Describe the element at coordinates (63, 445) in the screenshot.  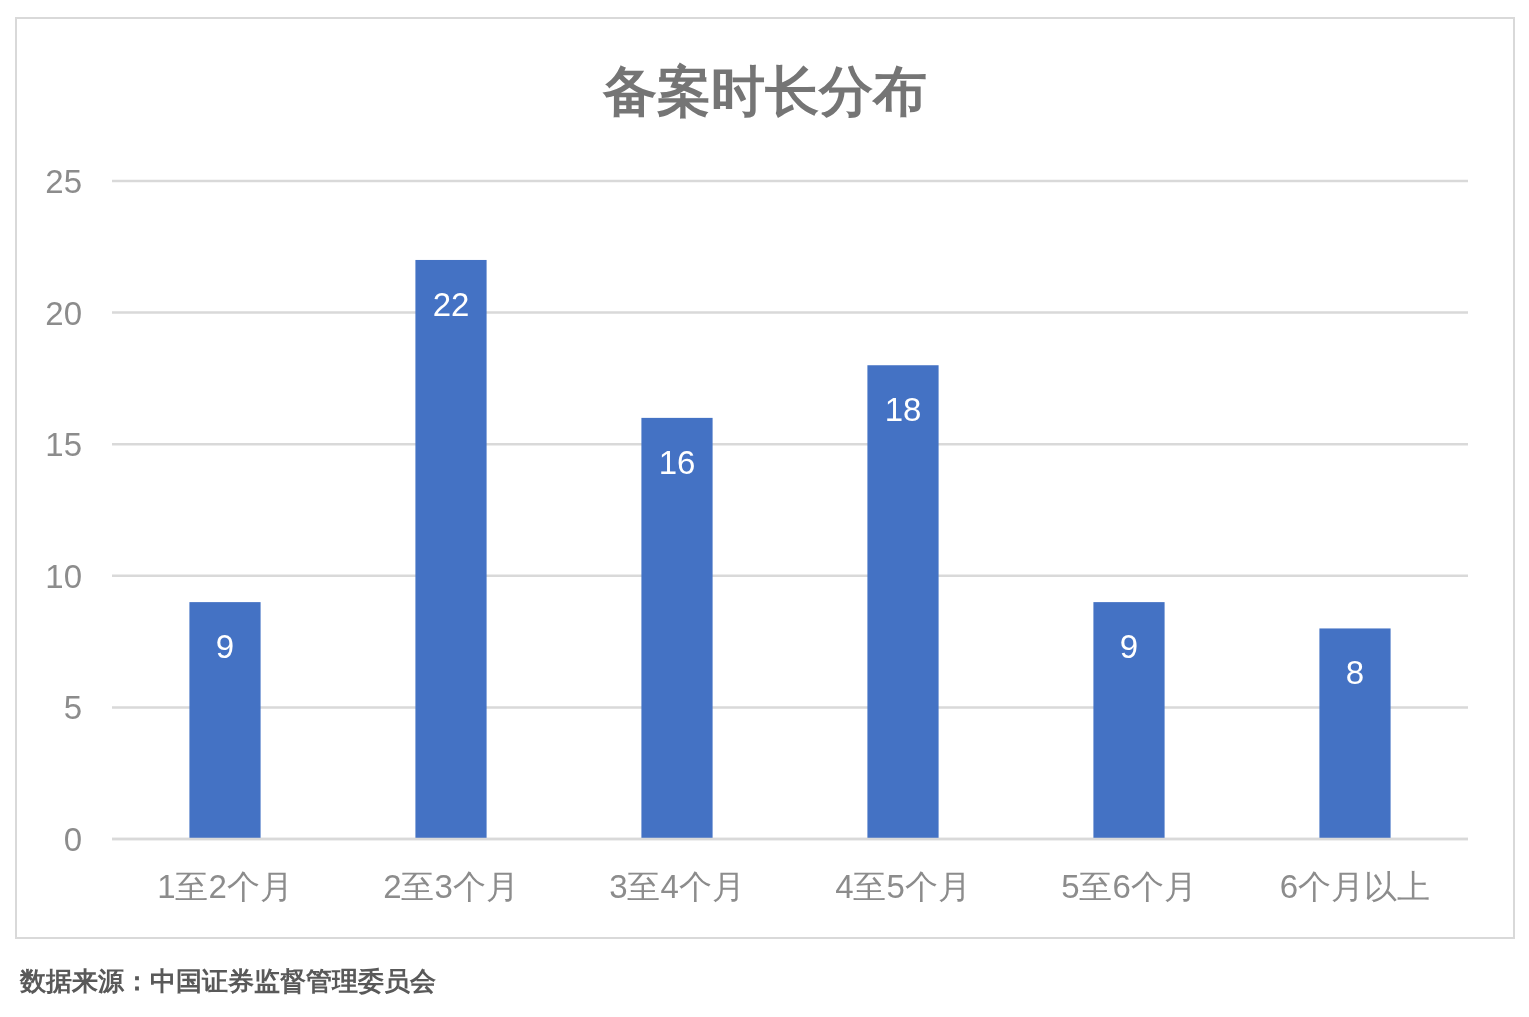
I see `y-tick-label: 15` at that location.